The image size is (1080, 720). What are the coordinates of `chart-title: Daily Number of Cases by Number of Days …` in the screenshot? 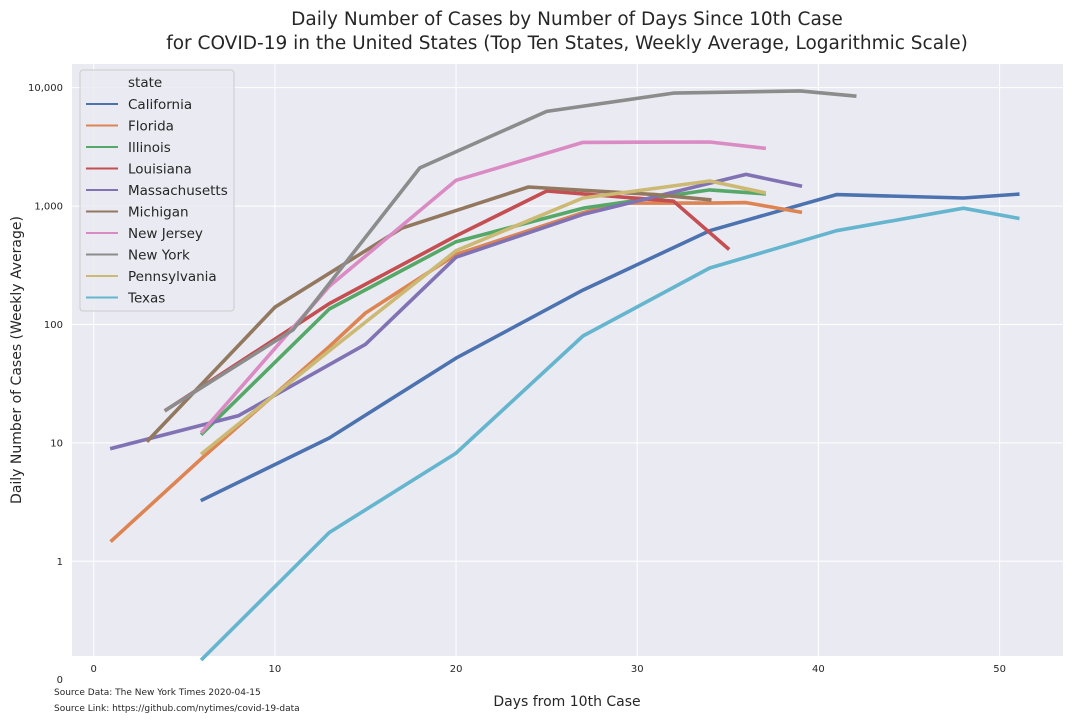 It's located at (567, 19).